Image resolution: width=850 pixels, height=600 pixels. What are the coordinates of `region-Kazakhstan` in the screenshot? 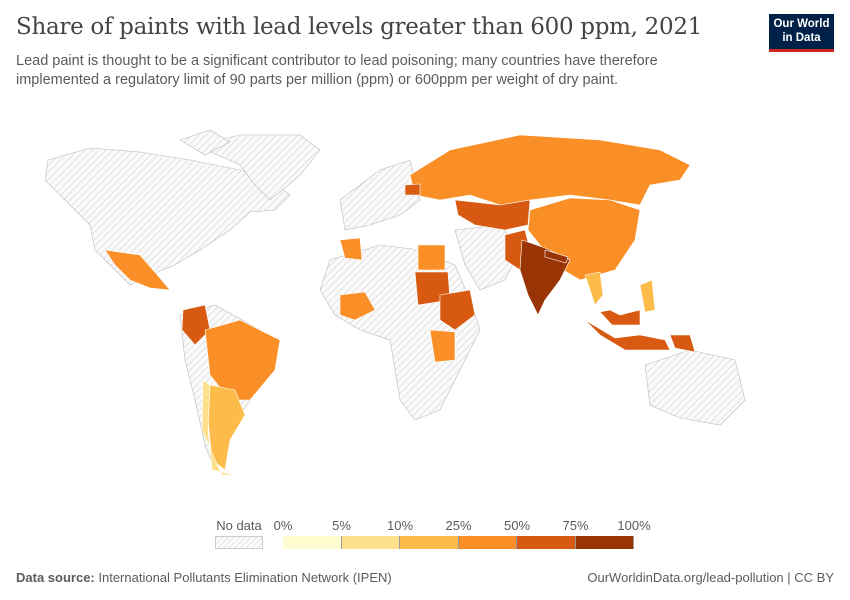 It's located at (492, 215).